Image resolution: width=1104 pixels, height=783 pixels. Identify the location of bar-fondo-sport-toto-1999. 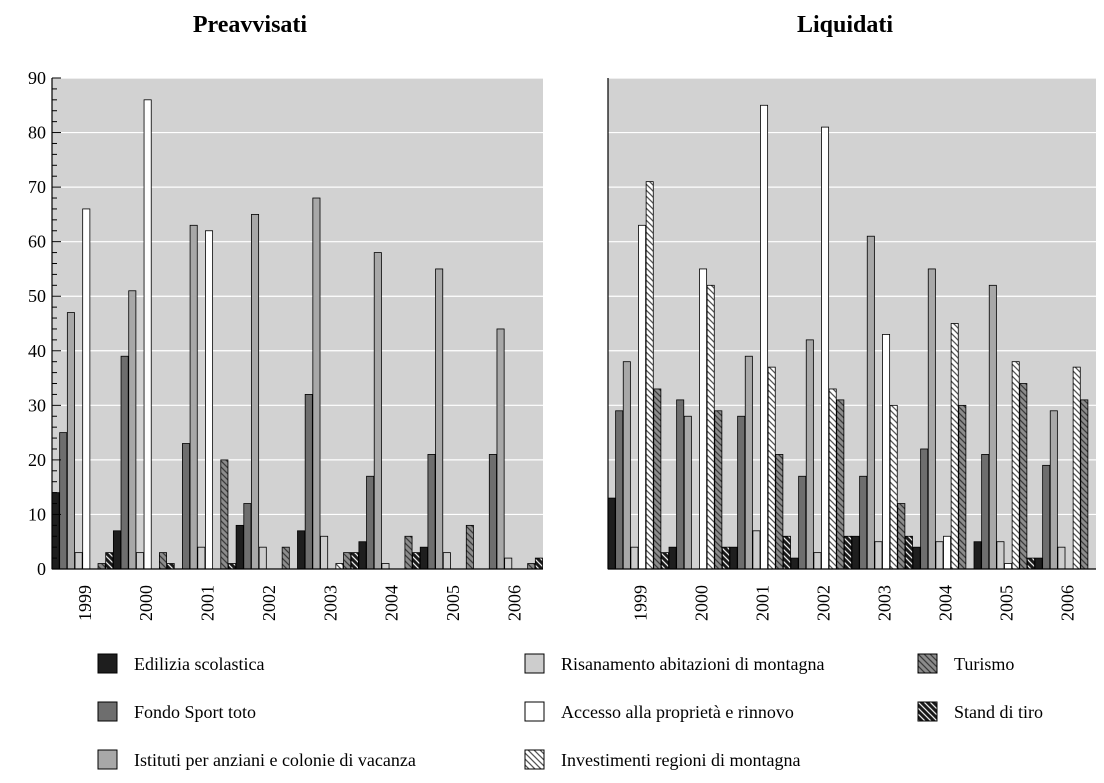
(619, 490).